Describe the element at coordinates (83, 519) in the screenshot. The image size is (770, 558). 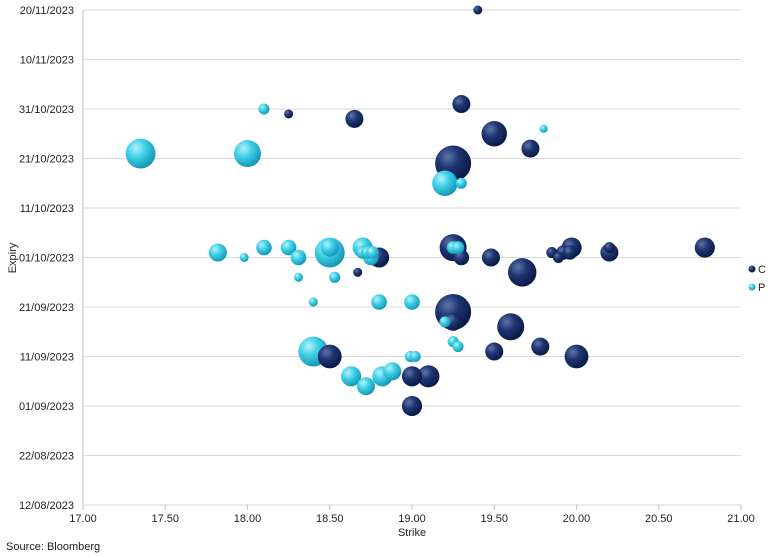
I see `x-tick-label: 17.00` at that location.